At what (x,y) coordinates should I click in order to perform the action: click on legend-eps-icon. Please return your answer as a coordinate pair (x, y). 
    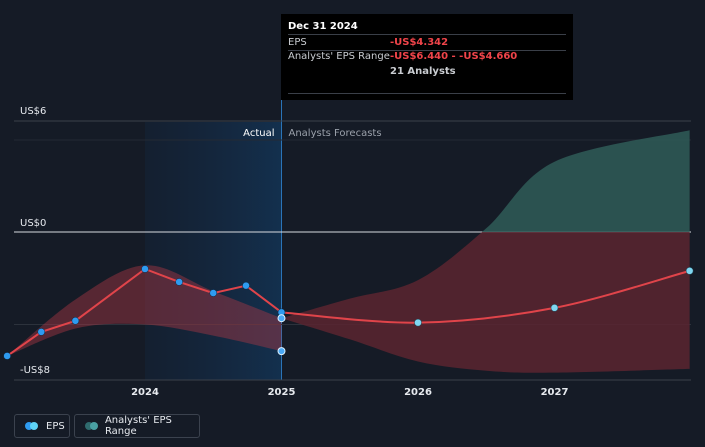
    Looking at the image, I should click on (32, 426).